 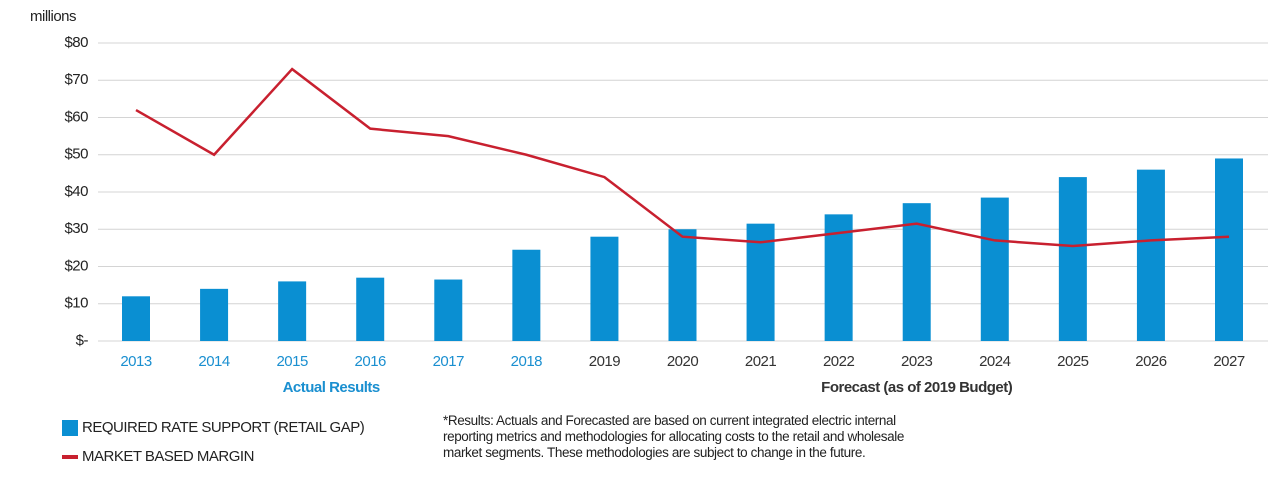 I want to click on group-label: Actual Results, so click(x=331, y=387).